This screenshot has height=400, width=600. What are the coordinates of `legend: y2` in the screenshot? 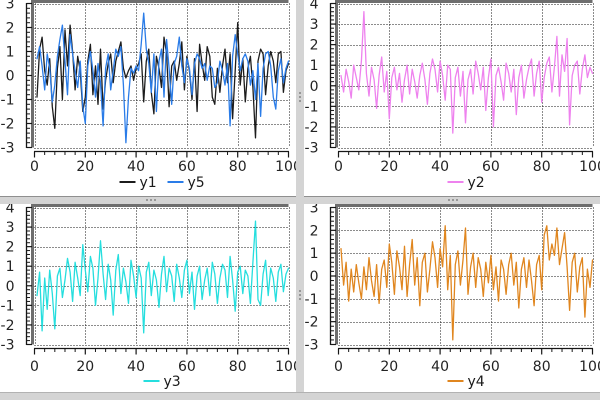 It's located at (466, 183).